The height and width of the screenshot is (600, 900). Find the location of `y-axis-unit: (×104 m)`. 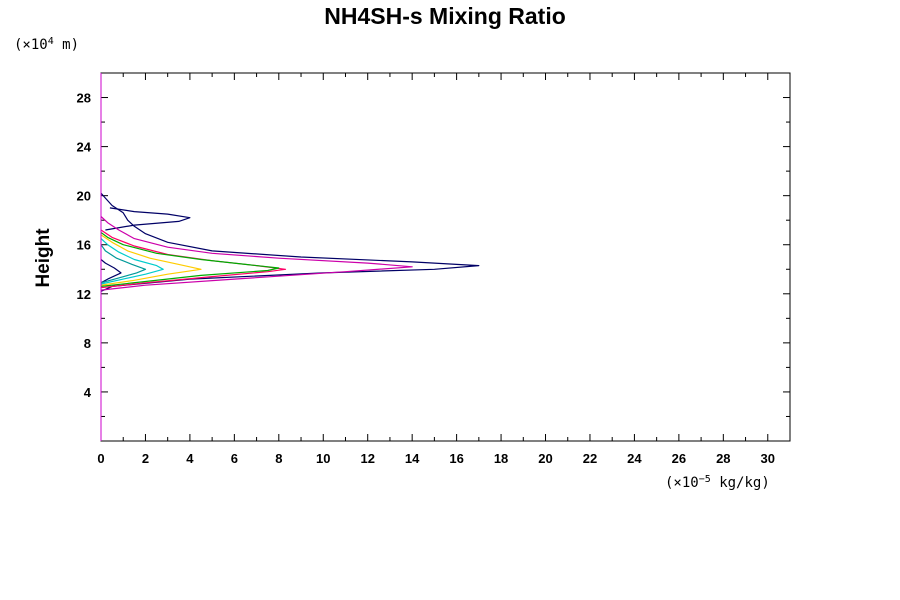

y-axis-unit: (×104 m) is located at coordinates (46, 44).